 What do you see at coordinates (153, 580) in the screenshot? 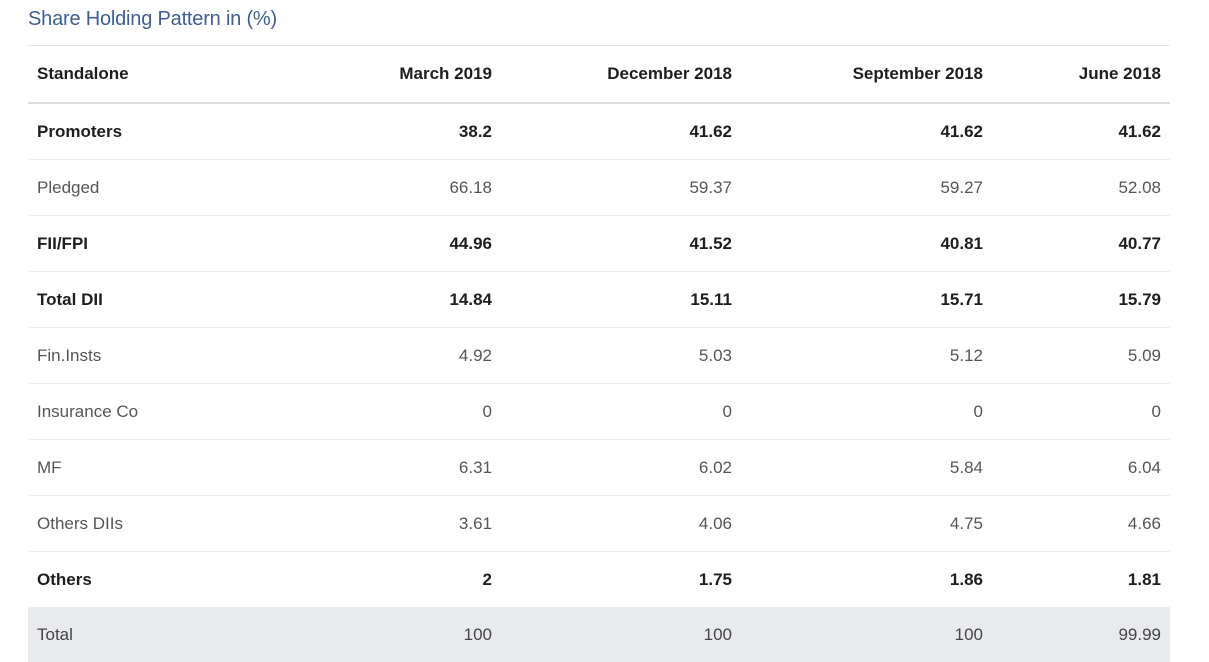
I see `row-label: Others` at bounding box center [153, 580].